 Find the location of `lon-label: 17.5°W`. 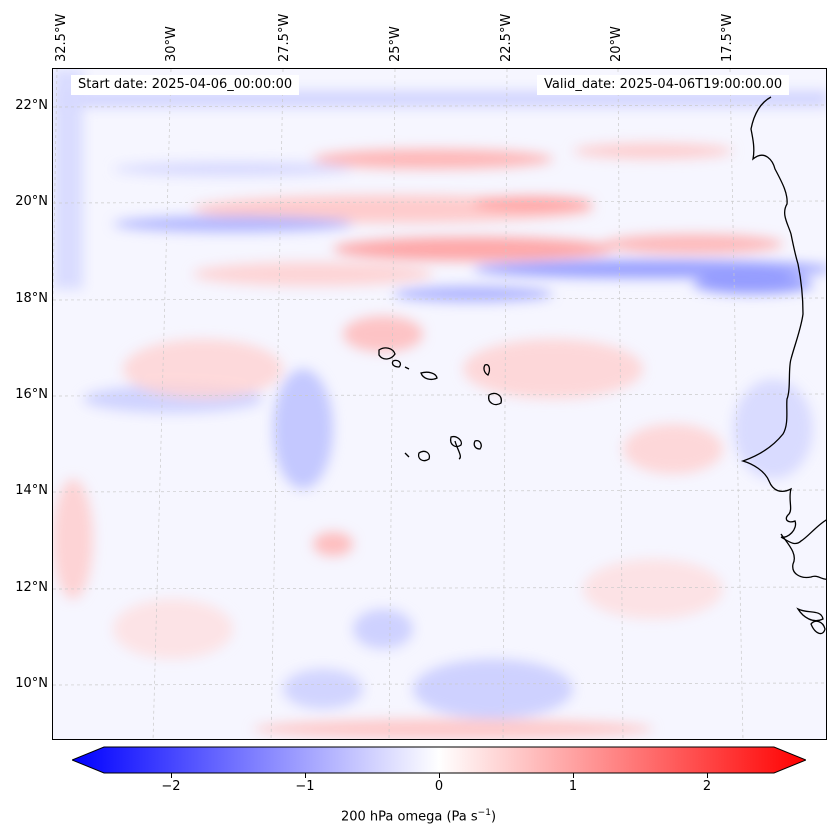

lon-label: 17.5°W is located at coordinates (727, 37).